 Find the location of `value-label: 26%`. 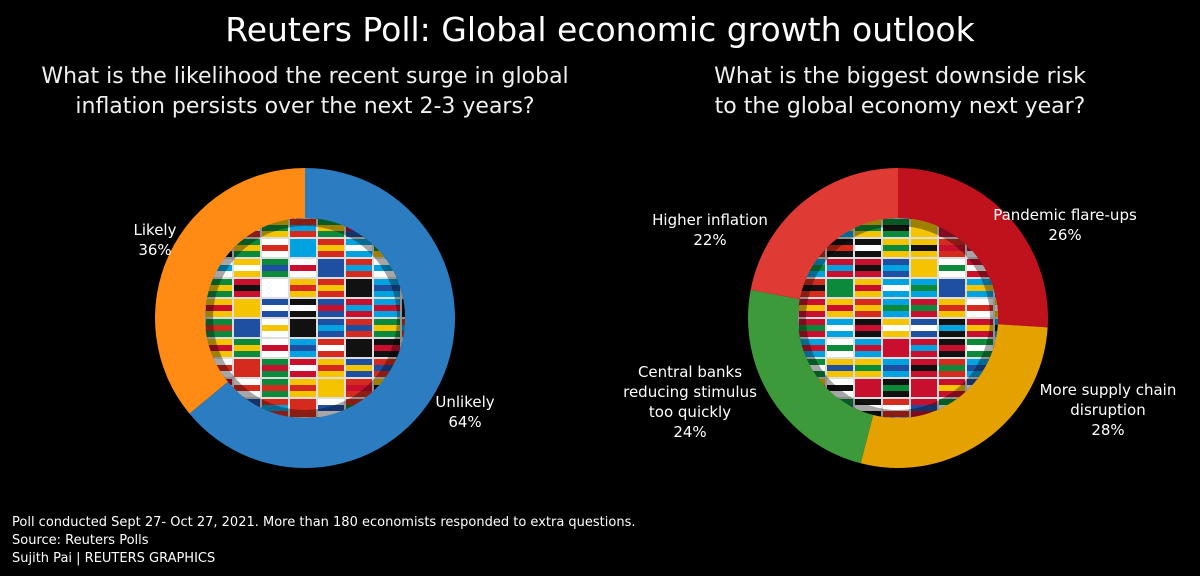

value-label: 26% is located at coordinates (1065, 235).